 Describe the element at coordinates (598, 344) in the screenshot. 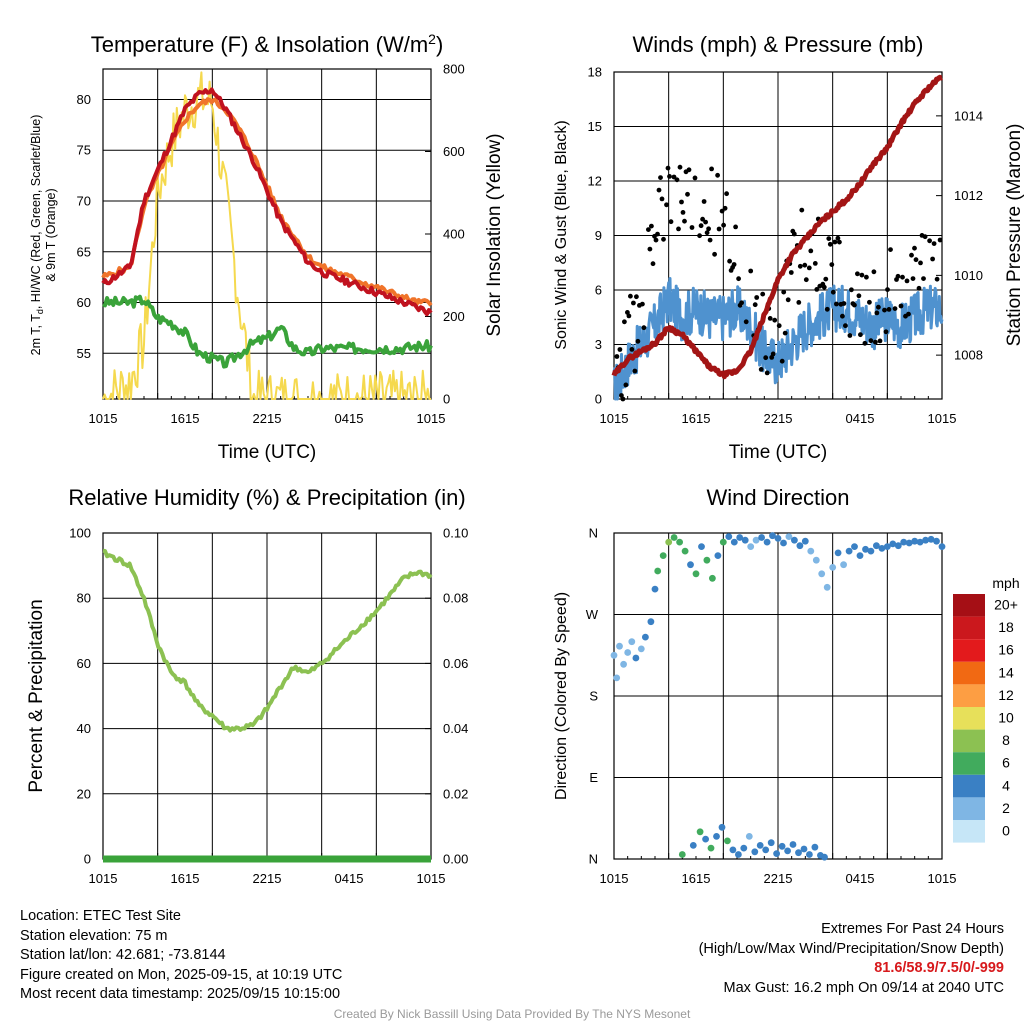

I see `winds-ytick-label: 3` at that location.